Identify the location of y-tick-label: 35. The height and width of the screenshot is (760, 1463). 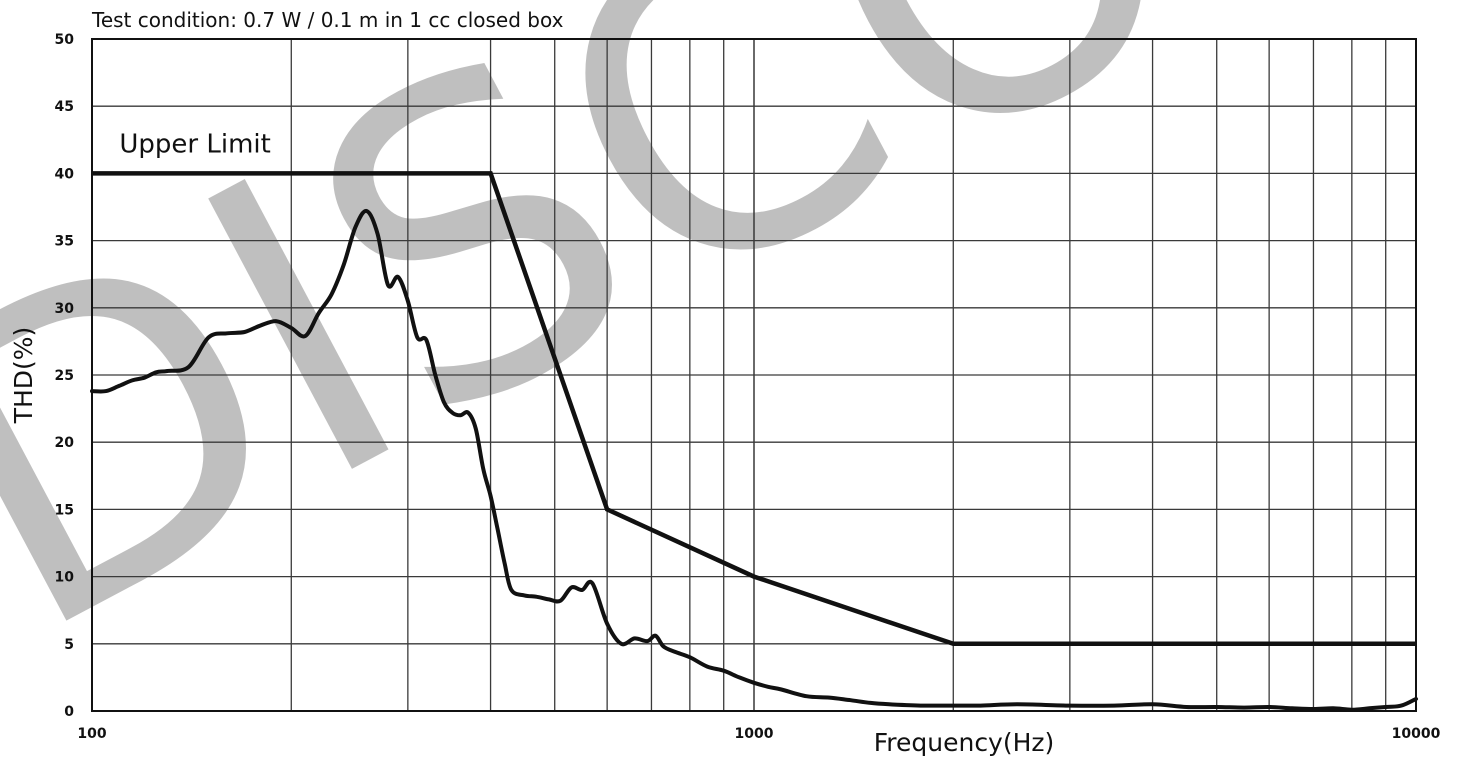
(64, 242).